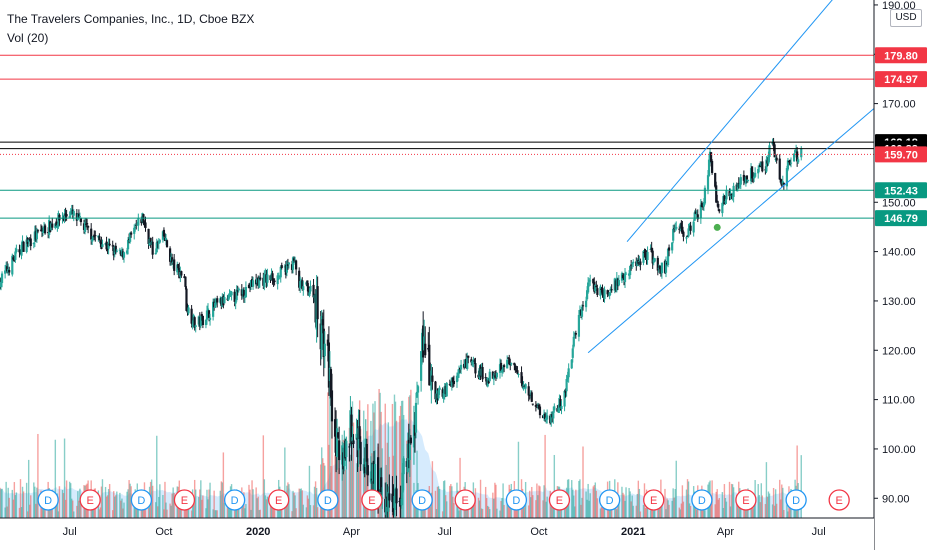 Image resolution: width=932 pixels, height=550 pixels. I want to click on dividend-marker-label: D, so click(422, 501).